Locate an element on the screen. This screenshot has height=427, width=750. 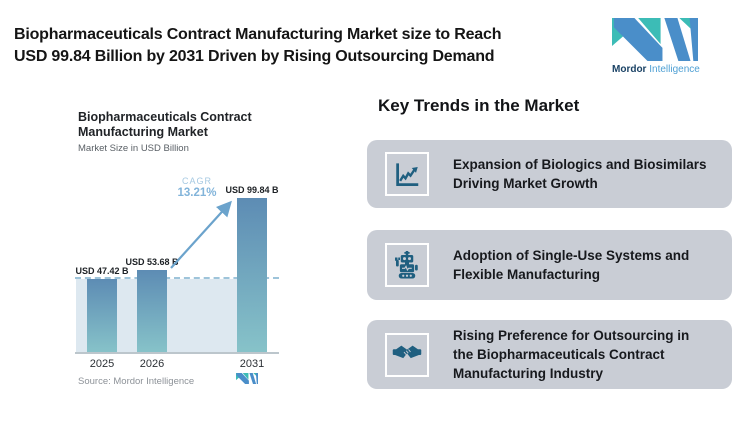
x-axis-line is located at coordinates (177, 353).